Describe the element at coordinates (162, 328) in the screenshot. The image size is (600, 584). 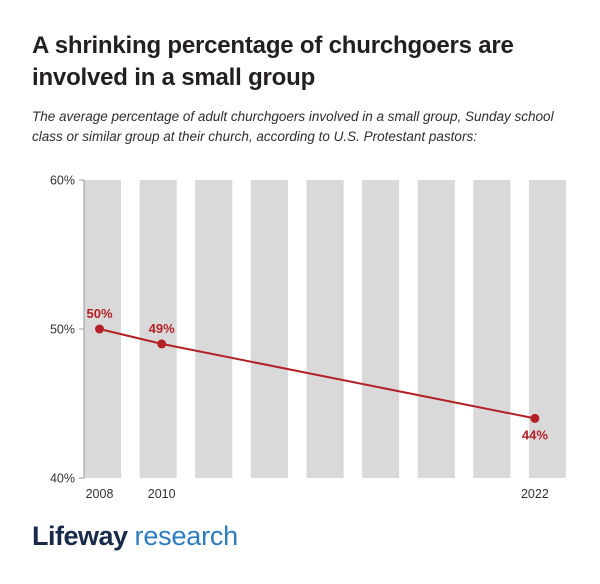
I see `data-point-label: 49%` at that location.